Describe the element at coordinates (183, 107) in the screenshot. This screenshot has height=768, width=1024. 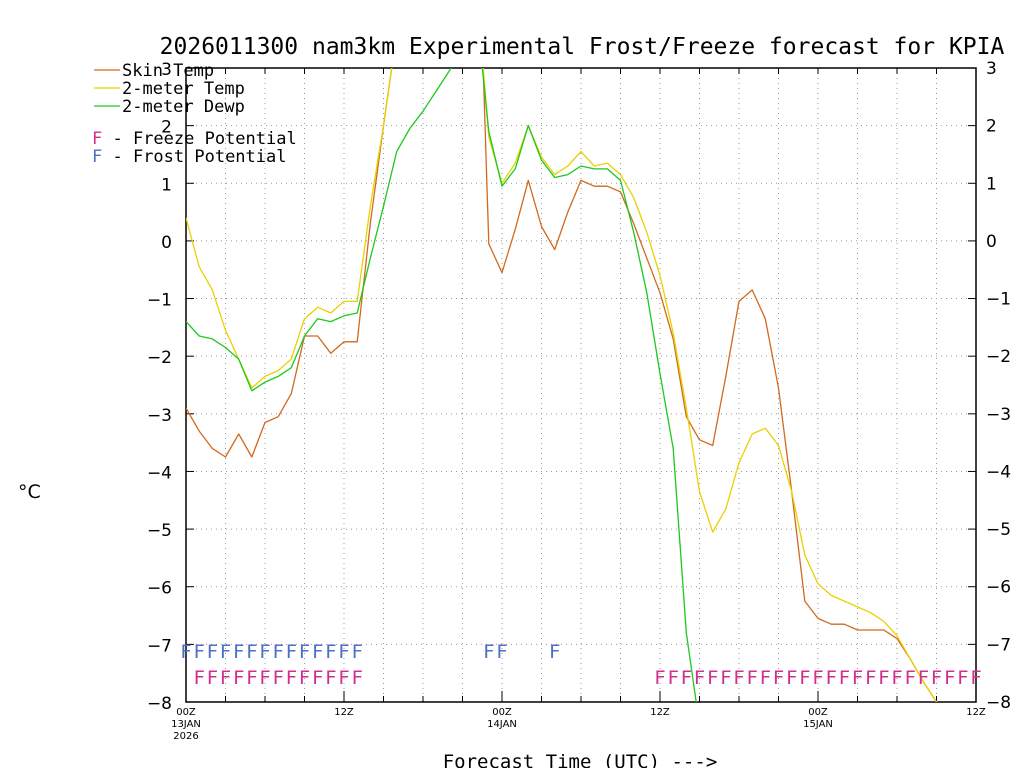
I see `legend-label-2-meter-dewp: 2-meter Dewp` at that location.